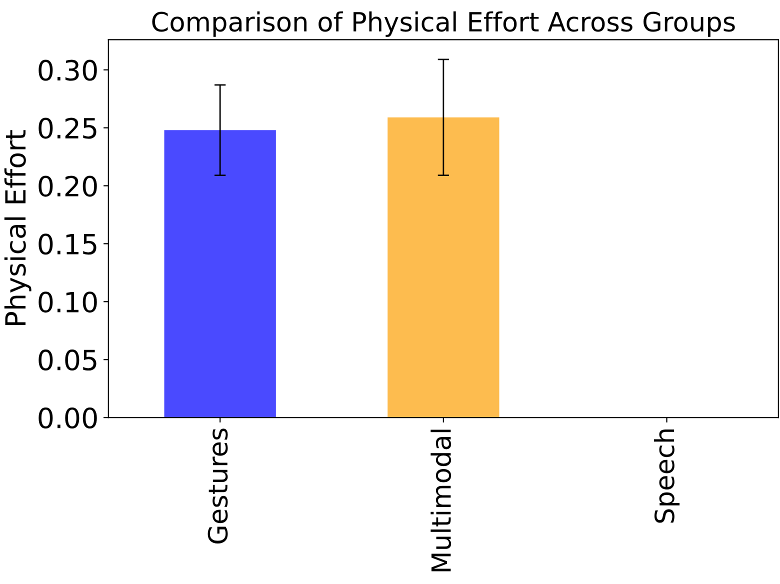 This screenshot has height=584, width=780. I want to click on x-tick-label: Gestures, so click(218, 486).